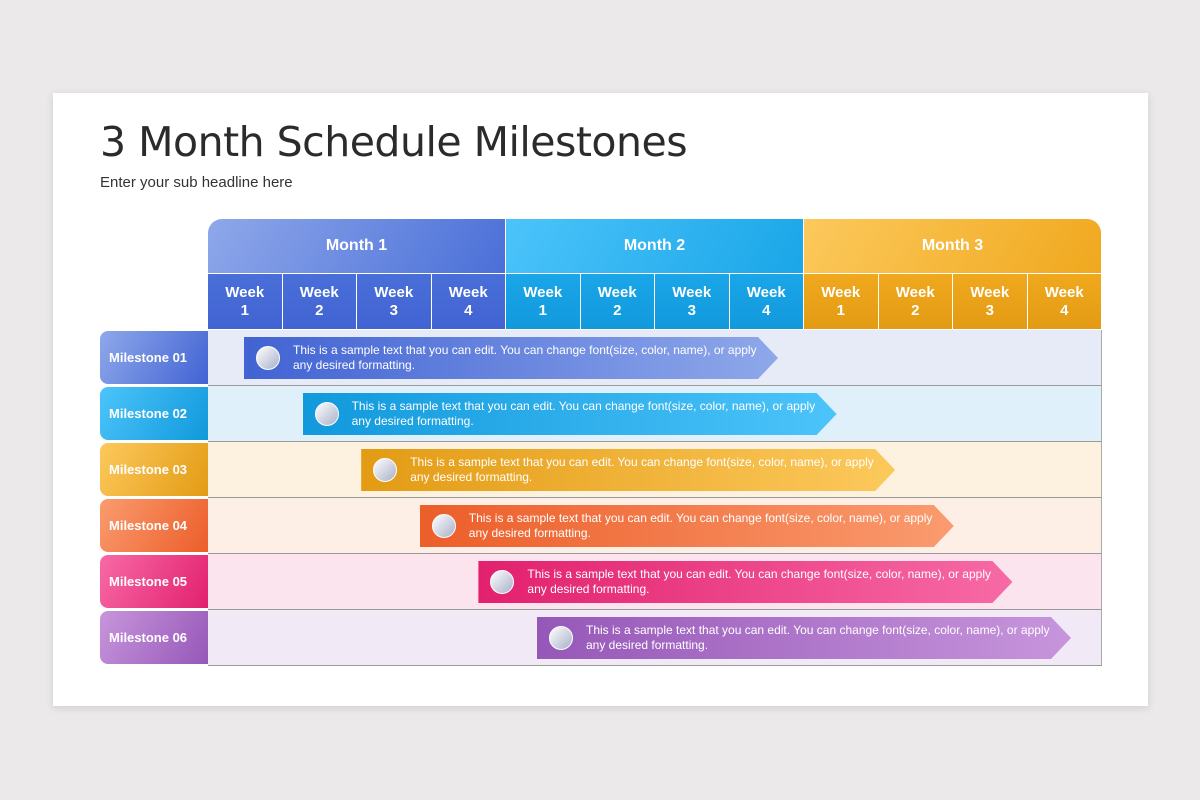 Image resolution: width=1200 pixels, height=800 pixels. Describe the element at coordinates (154, 637) in the screenshot. I see `milestone-label: Milestone 06` at that location.